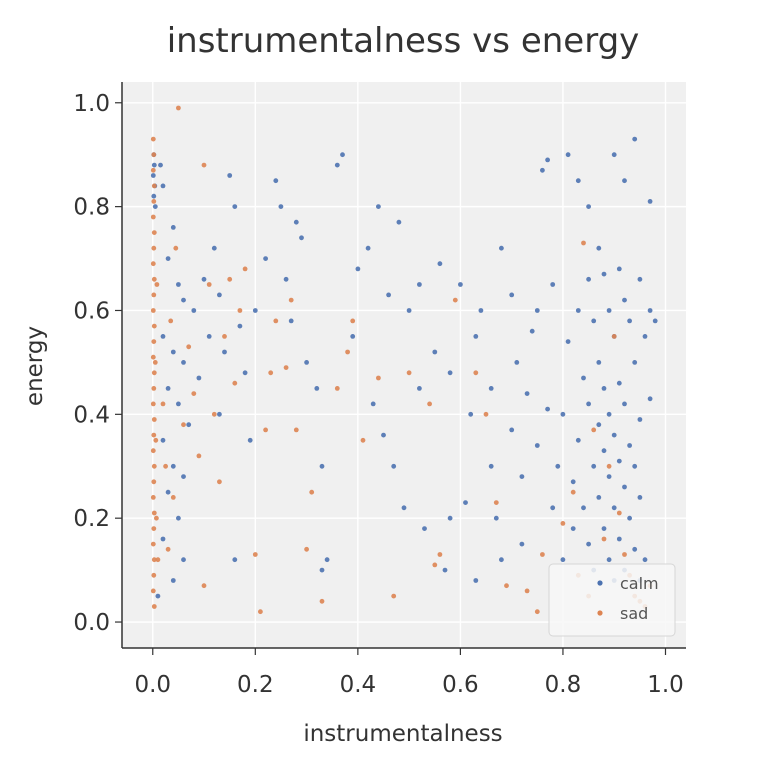  Describe the element at coordinates (634, 613) in the screenshot. I see `legend-sad-label: sad` at that location.